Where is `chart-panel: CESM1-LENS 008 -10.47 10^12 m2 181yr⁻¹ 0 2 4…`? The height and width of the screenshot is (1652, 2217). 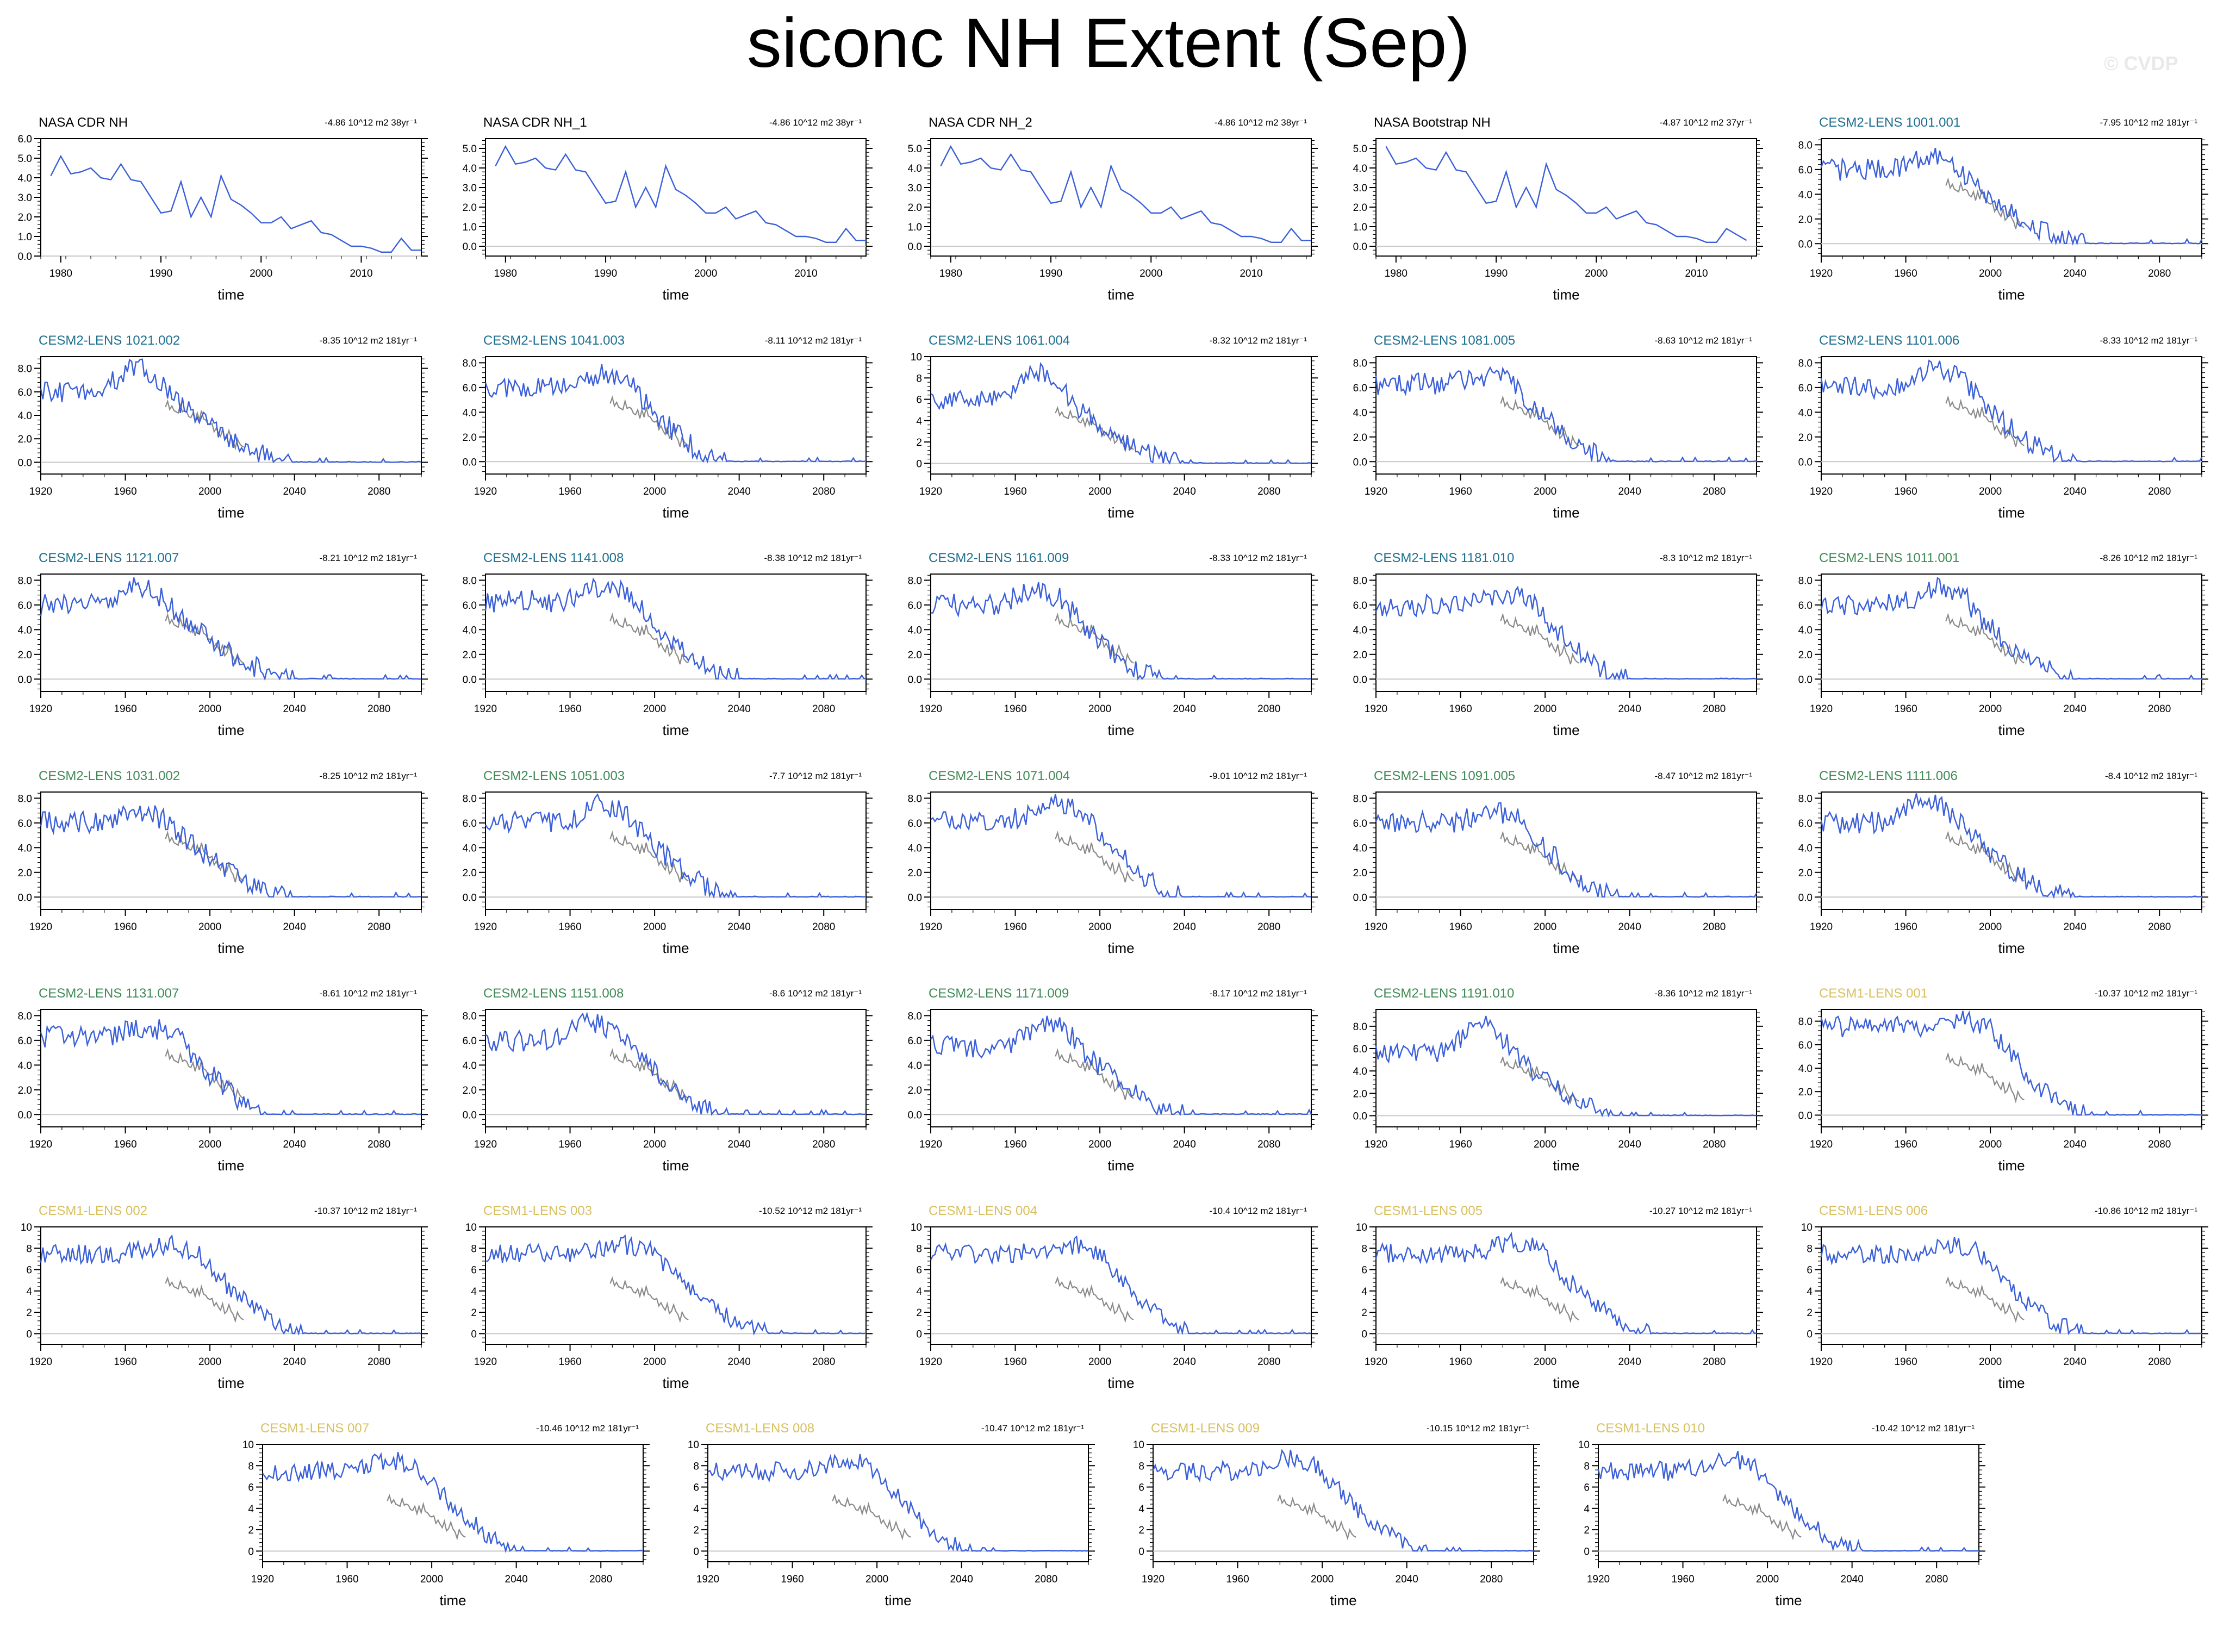
chart-panel: CESM1-LENS 008 -10.47 10^12 m2 181yr⁻¹ 0 2 4… is located at coordinates (891, 1515).